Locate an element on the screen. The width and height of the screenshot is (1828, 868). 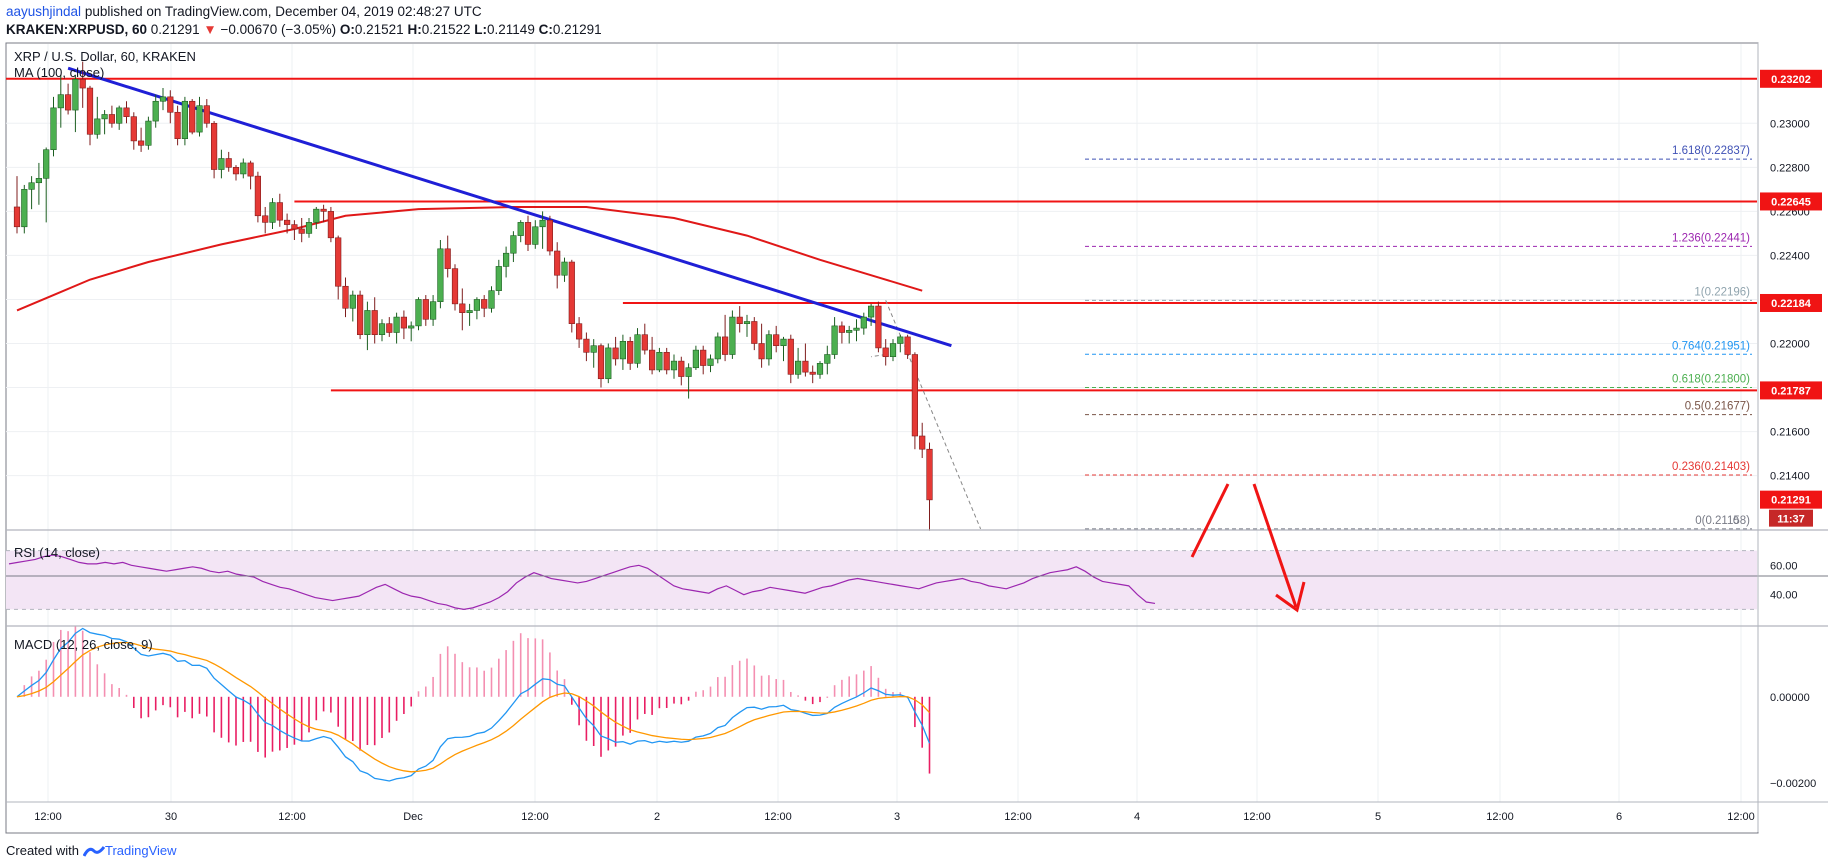
macd-y-tick: 0.00000 is located at coordinates (1790, 698).